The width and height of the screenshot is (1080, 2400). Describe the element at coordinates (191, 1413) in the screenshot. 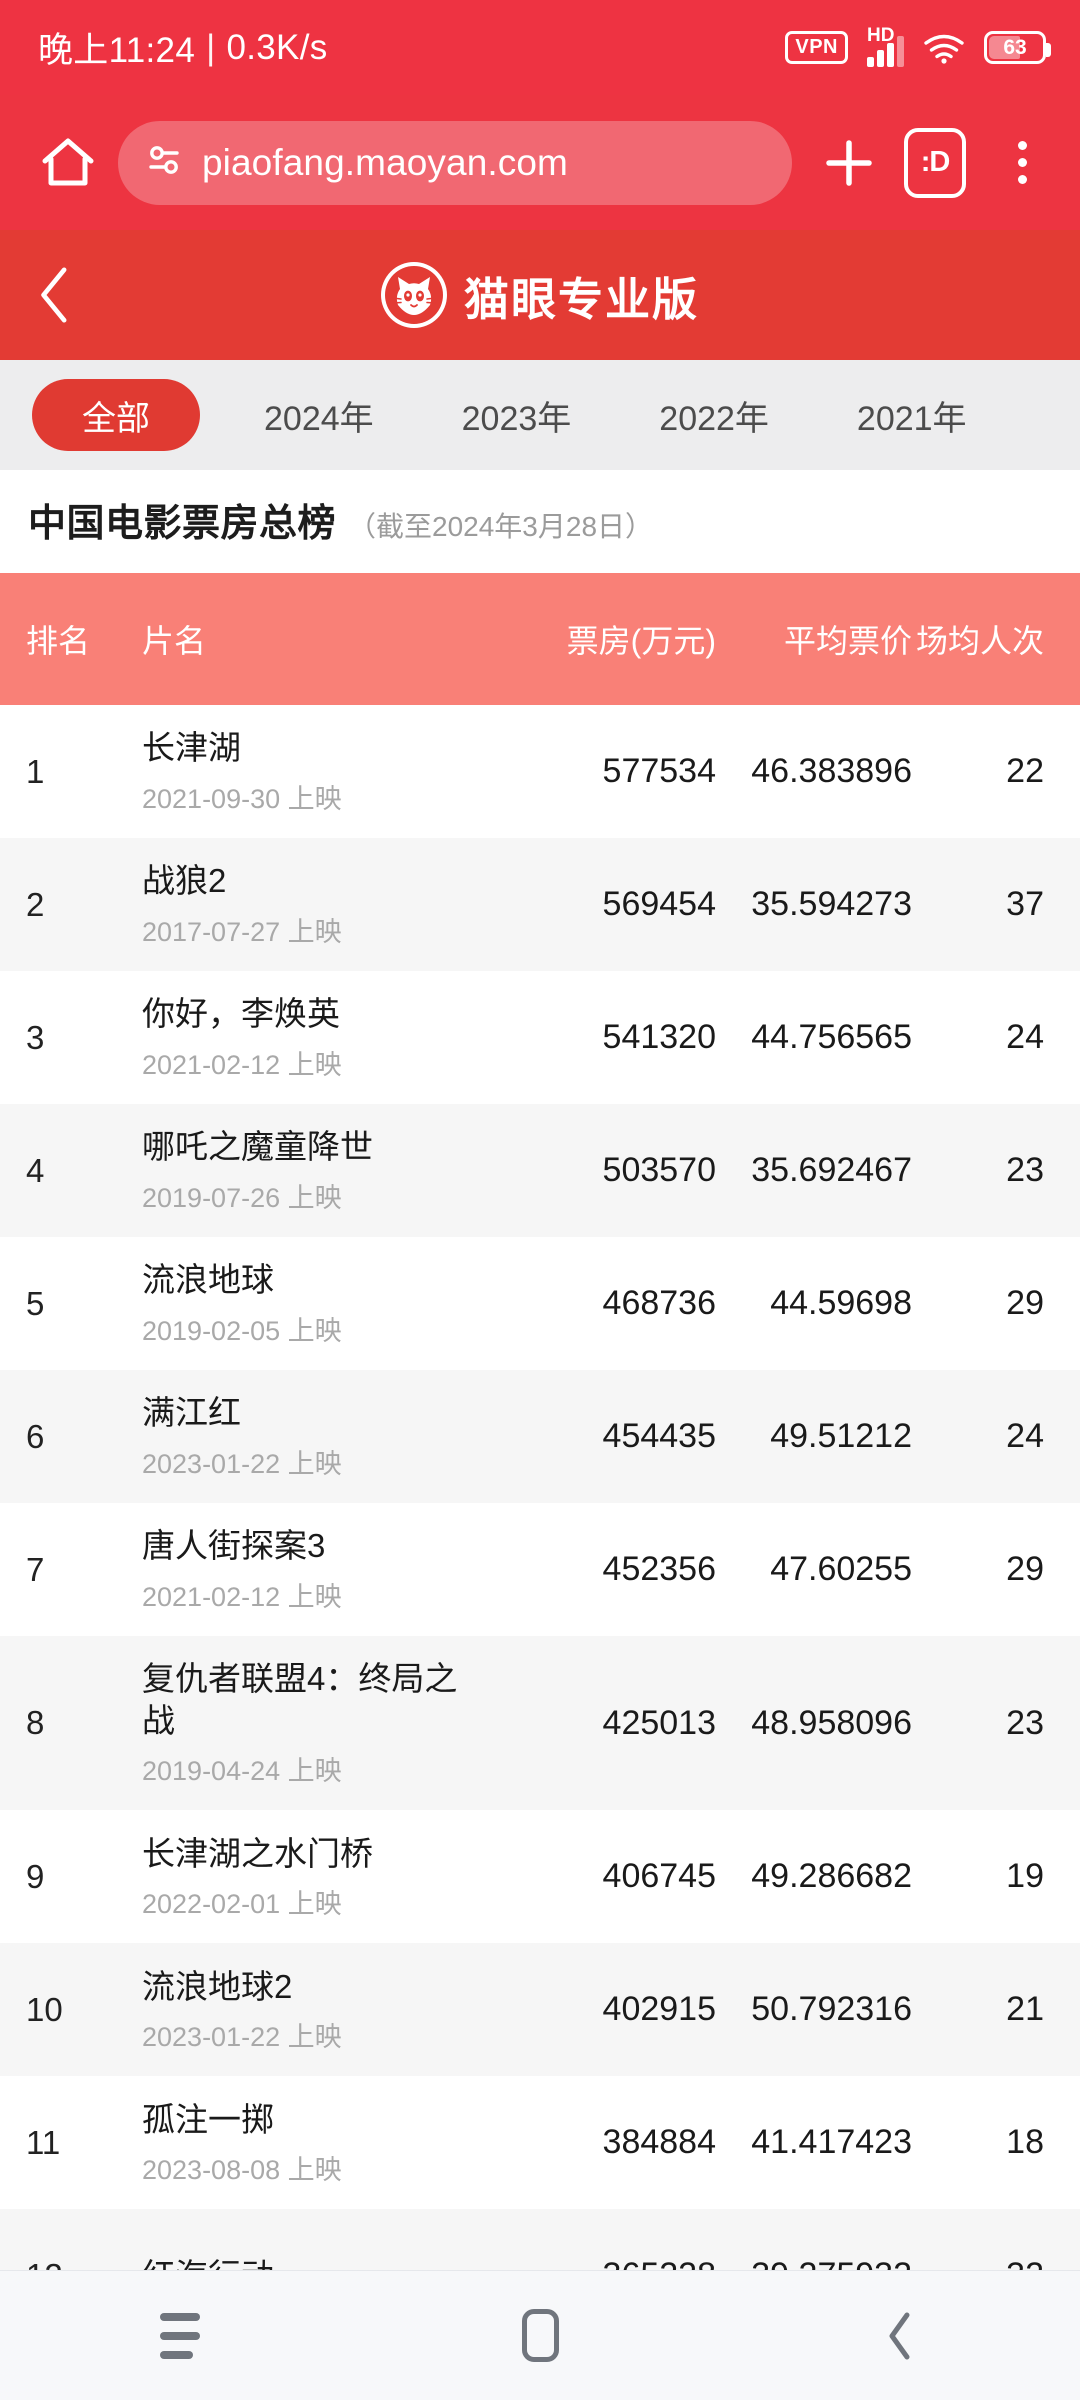

I see `movie-title: 满江红` at that location.